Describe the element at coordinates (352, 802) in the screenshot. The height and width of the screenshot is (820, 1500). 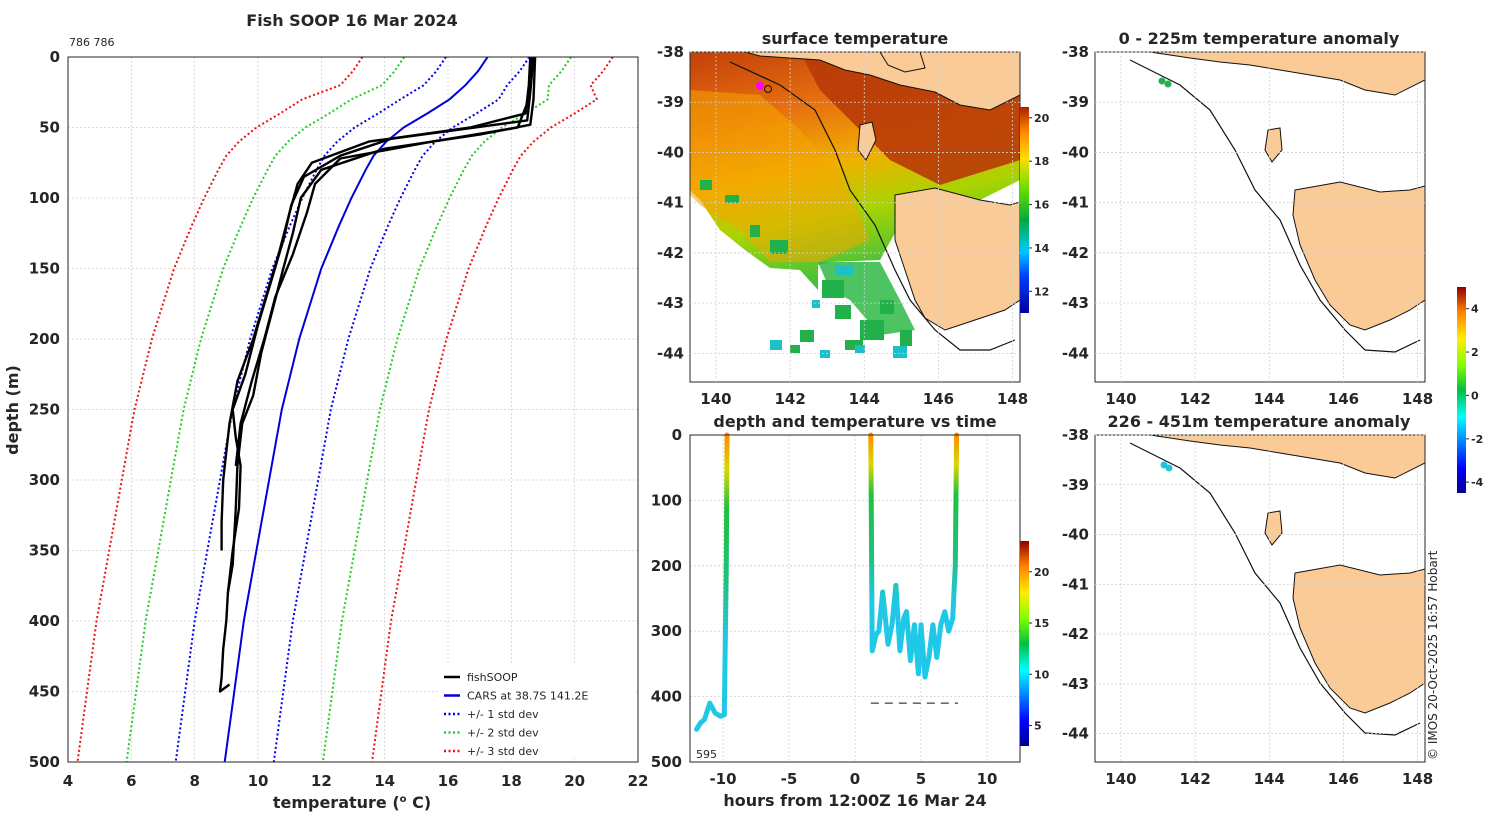
I see `profile-x-label: temperature (o C)` at that location.